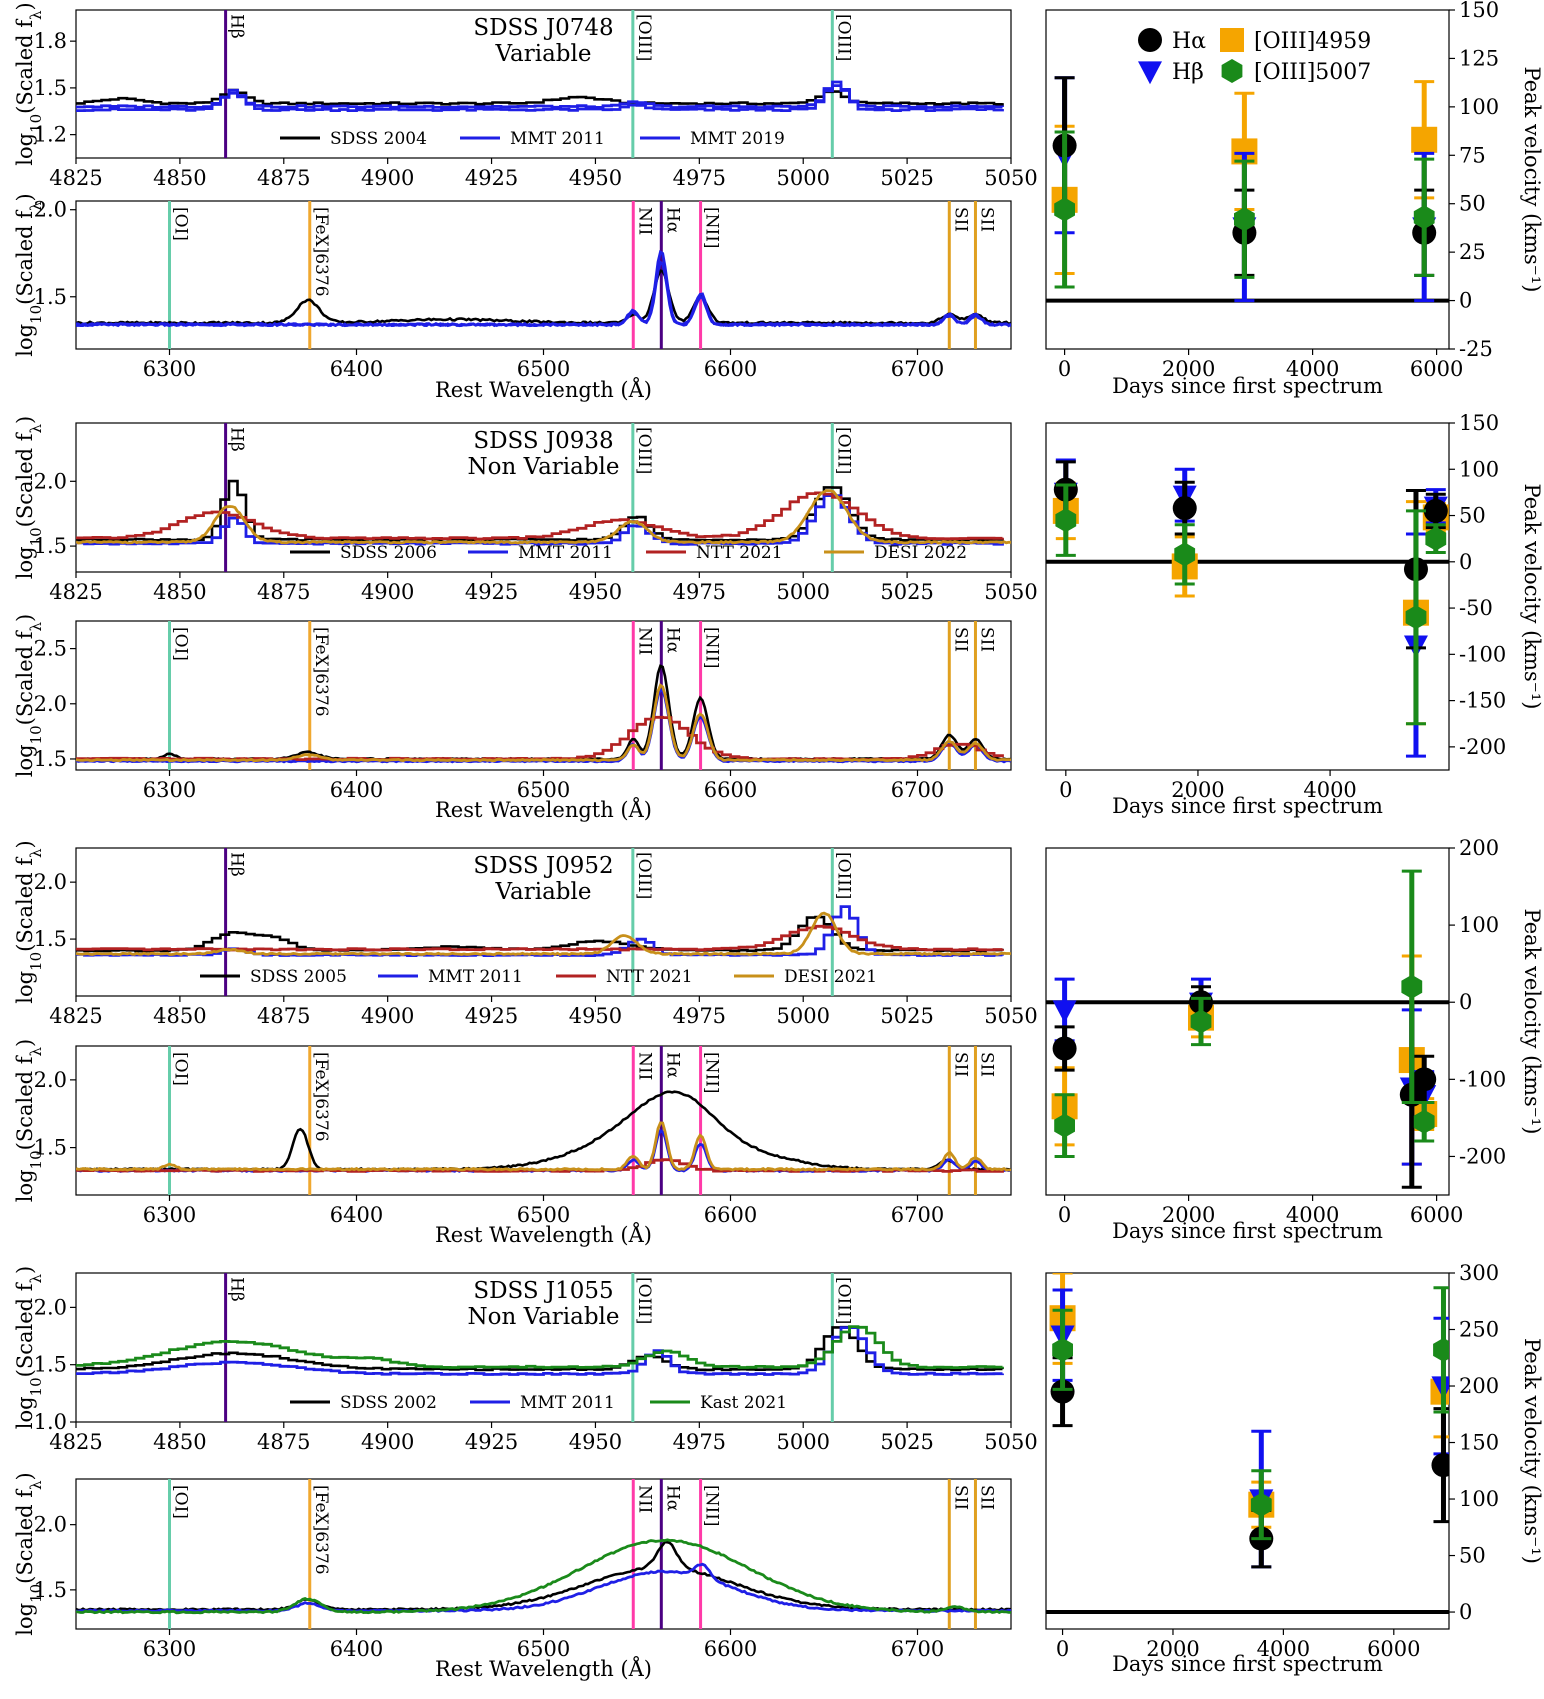 The image size is (1544, 1699). Describe the element at coordinates (50, 649) in the screenshot. I see `bottom-panel-y-tick-label: 2.5` at that location.